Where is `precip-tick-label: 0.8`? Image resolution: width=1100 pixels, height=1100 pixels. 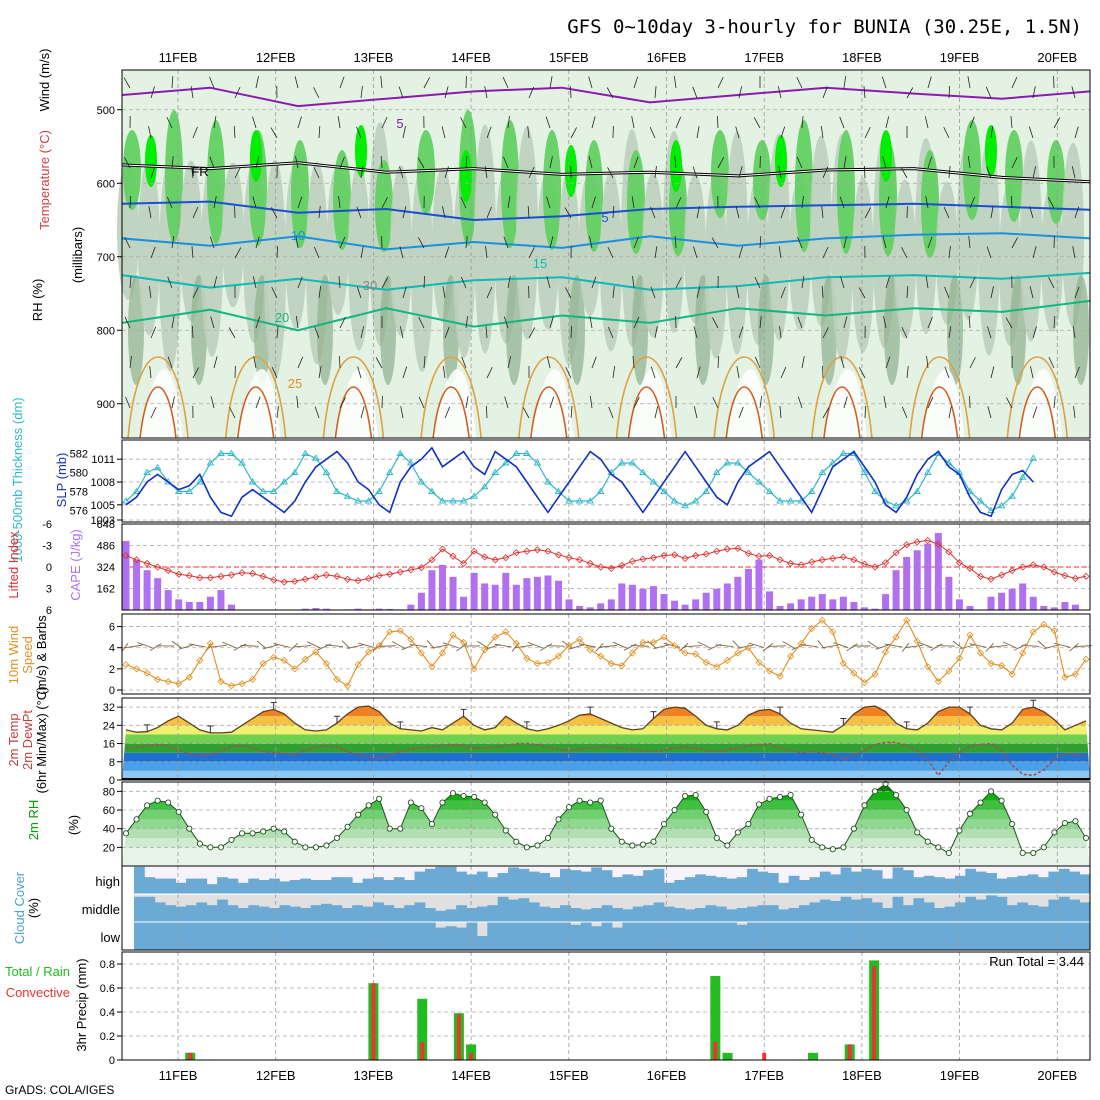 precip-tick-label: 0.8 is located at coordinates (107, 965).